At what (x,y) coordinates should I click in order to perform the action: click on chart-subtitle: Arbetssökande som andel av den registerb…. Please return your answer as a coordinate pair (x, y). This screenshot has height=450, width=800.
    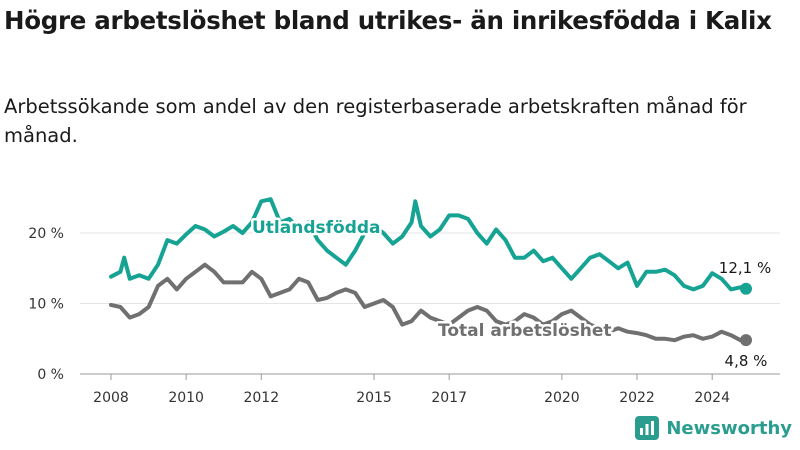
    Looking at the image, I should click on (375, 121).